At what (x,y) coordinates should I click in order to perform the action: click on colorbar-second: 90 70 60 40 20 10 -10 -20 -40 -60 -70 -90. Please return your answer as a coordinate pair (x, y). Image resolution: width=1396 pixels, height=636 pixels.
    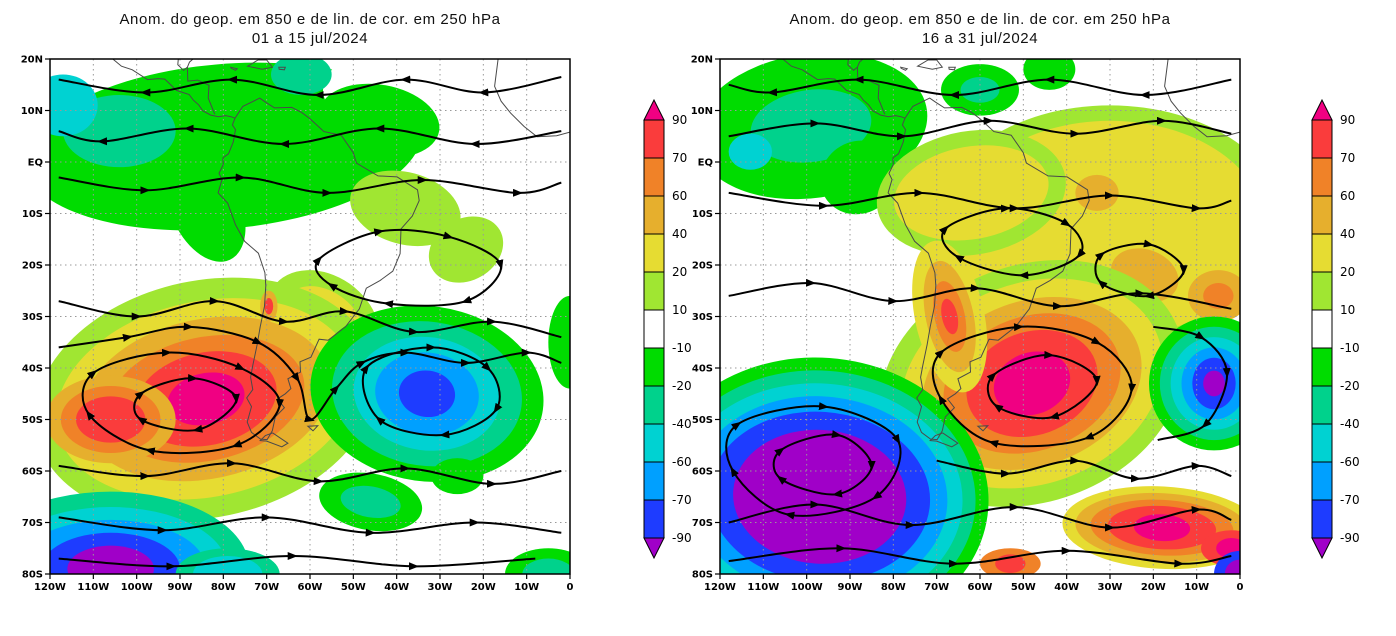
    Looking at the image, I should click on (1335, 329).